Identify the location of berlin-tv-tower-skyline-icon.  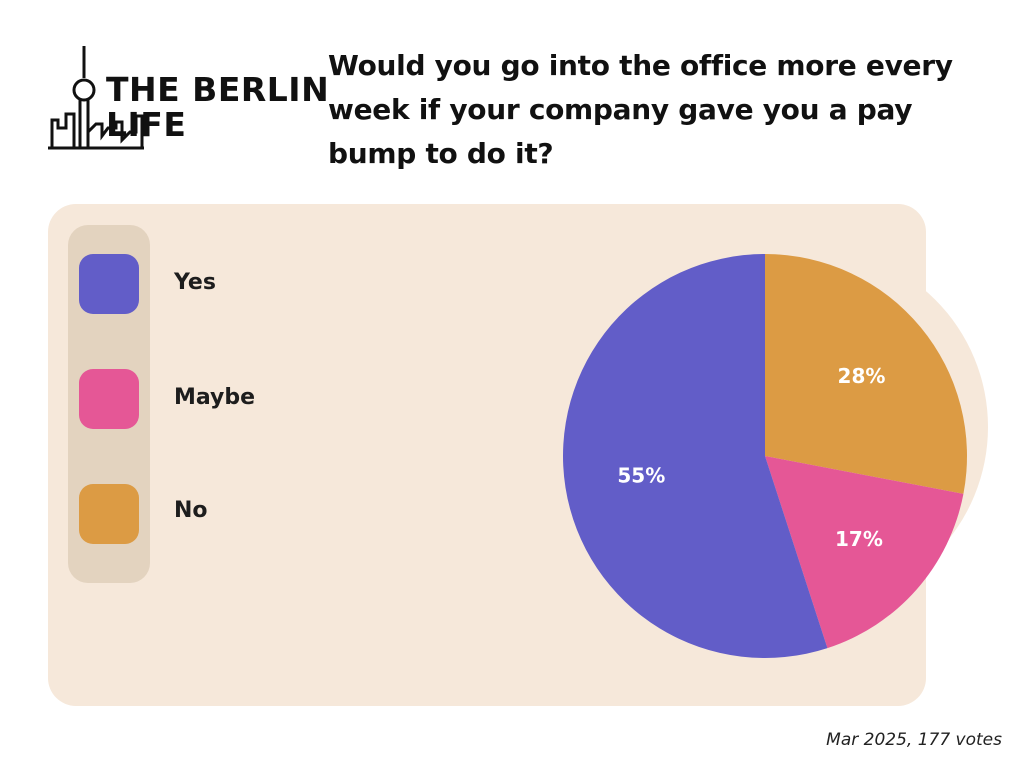
(96, 98).